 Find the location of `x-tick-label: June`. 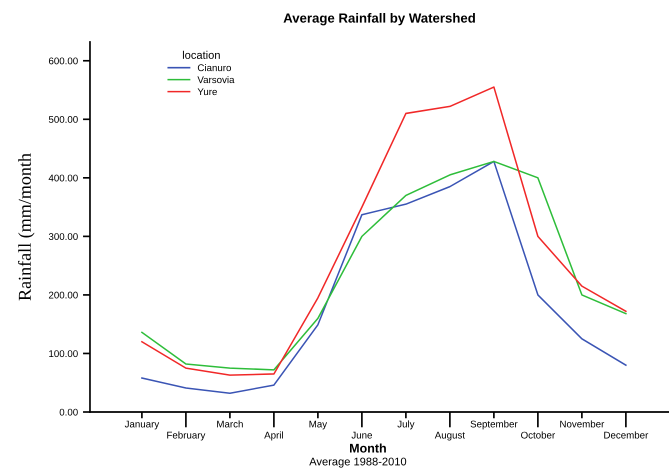

x-tick-label: June is located at coordinates (362, 435).